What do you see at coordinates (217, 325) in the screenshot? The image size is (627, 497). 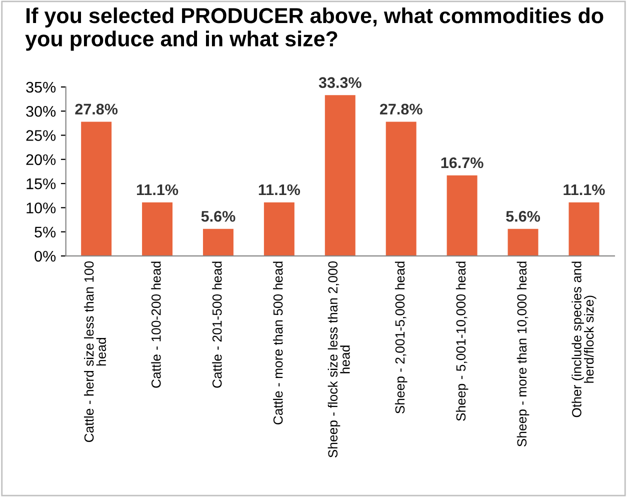 I see `x-tick-label: Cattle - 201-500 head` at bounding box center [217, 325].